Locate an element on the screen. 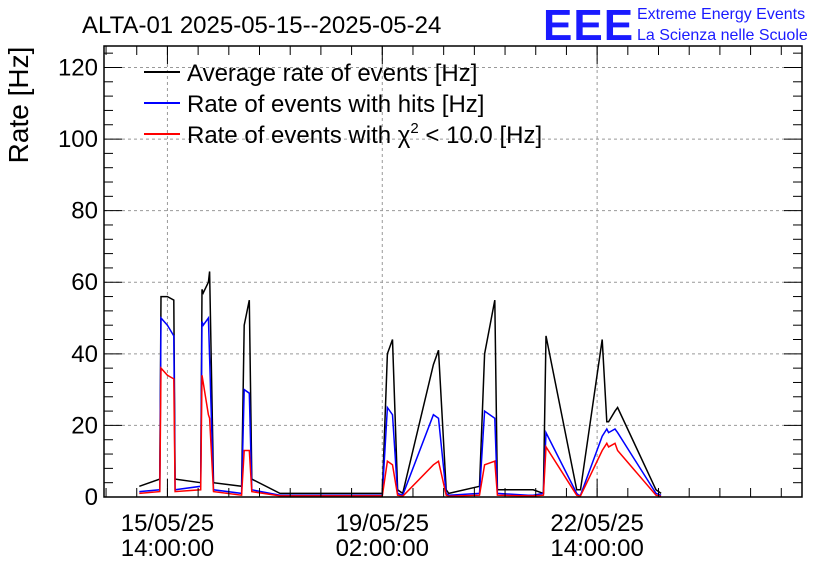 This screenshot has height=572, width=836. y-tick-label: 120 is located at coordinates (78, 67).